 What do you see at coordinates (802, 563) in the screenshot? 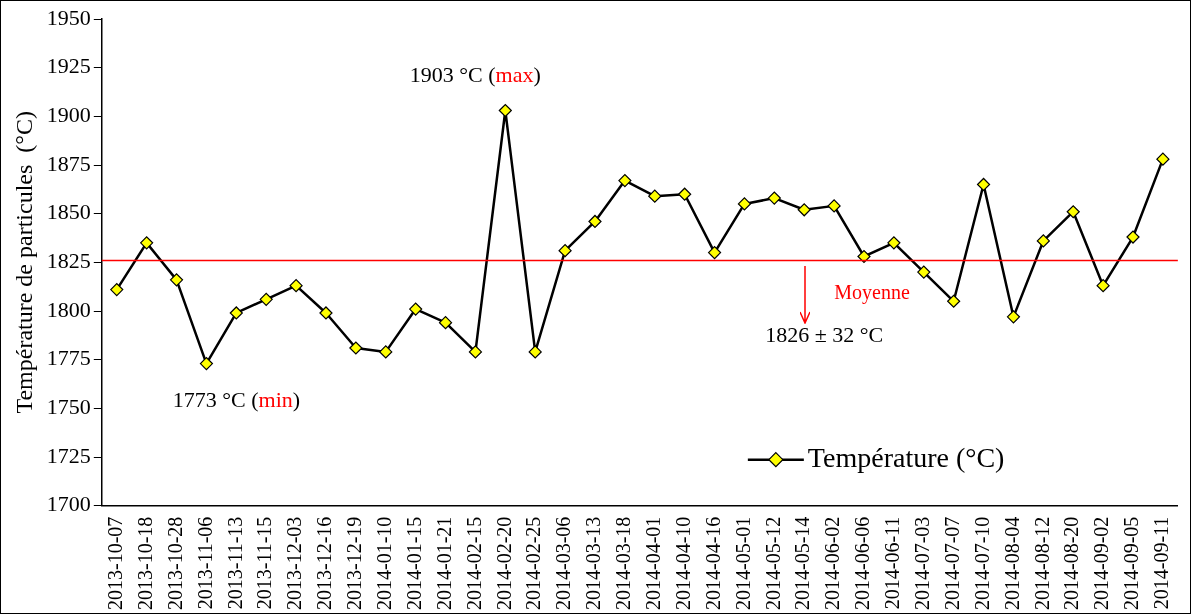
I see `x-tick-label: 2014-05-14` at bounding box center [802, 563].